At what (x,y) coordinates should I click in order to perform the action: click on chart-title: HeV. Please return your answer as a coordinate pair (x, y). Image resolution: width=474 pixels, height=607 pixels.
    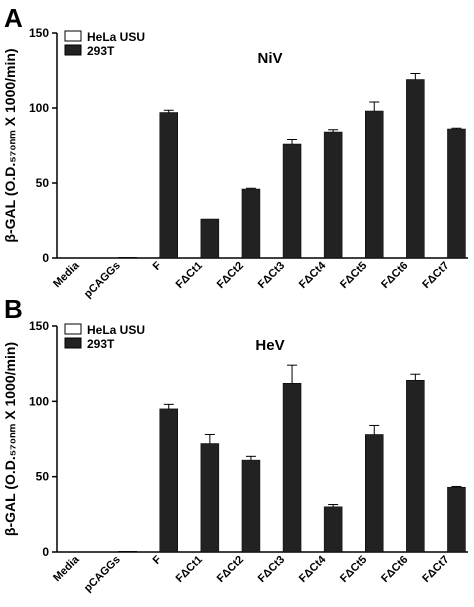
    Looking at the image, I should click on (269, 345).